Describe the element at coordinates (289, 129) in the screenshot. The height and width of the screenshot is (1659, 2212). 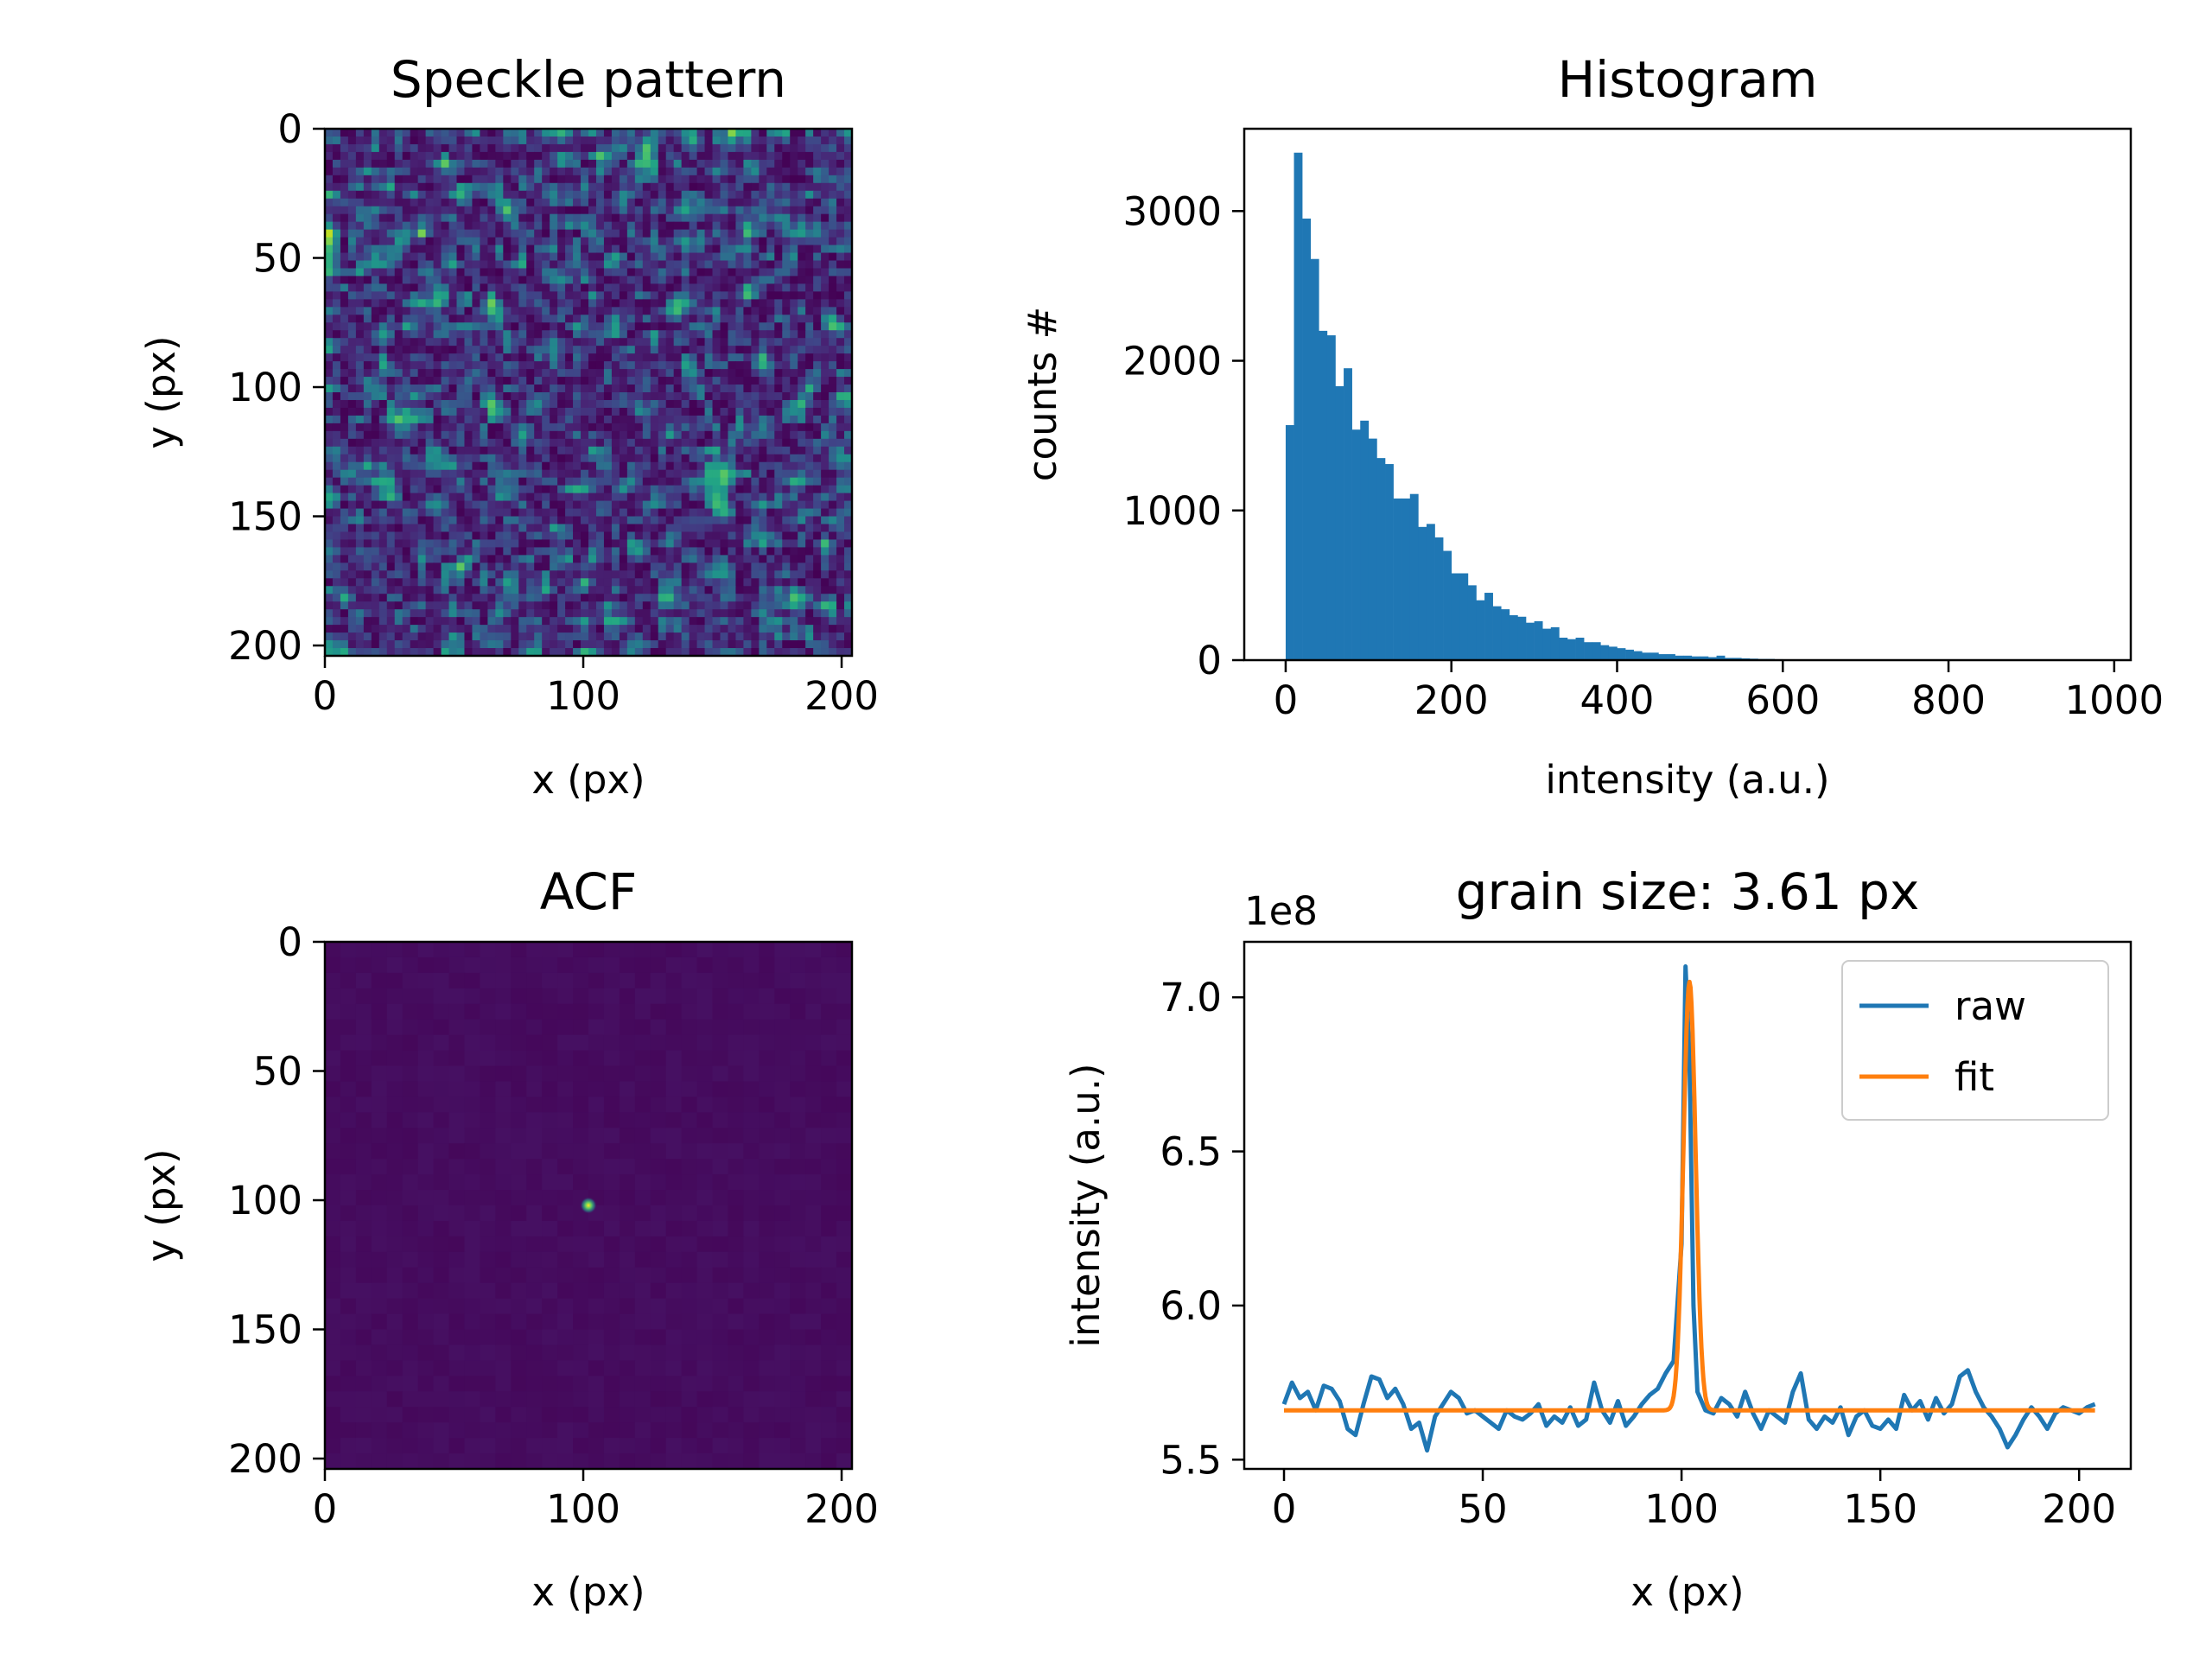
I see `speckle-ytick-label: 0` at that location.